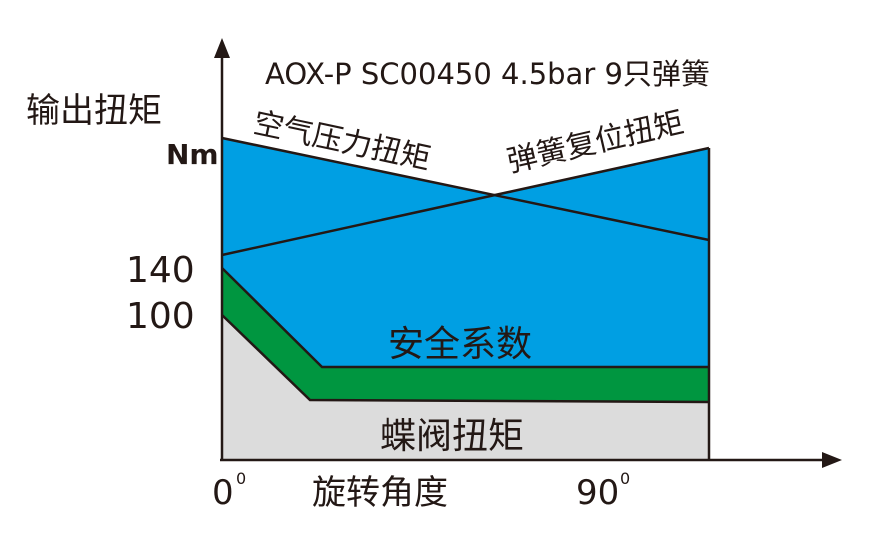 Image resolution: width=893 pixels, height=559 pixels. I want to click on safety-factor-band, so click(465, 335).